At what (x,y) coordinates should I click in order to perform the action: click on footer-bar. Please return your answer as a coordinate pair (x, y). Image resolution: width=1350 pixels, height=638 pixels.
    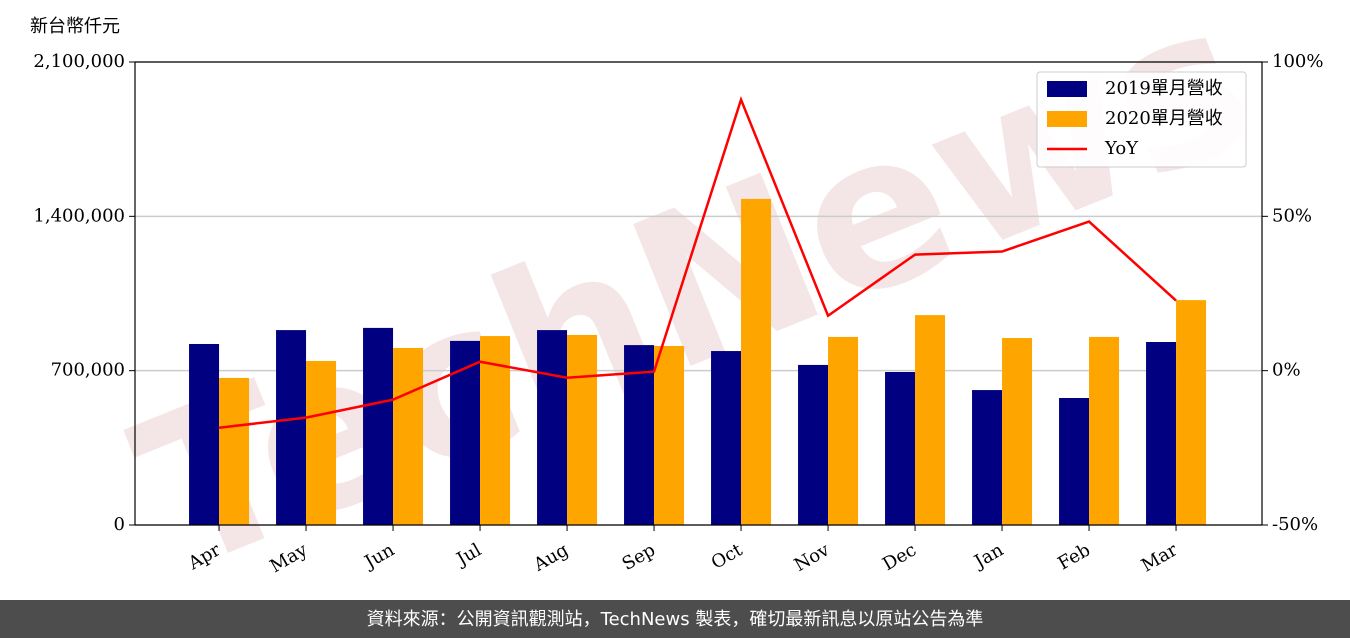
    Looking at the image, I should click on (675, 619).